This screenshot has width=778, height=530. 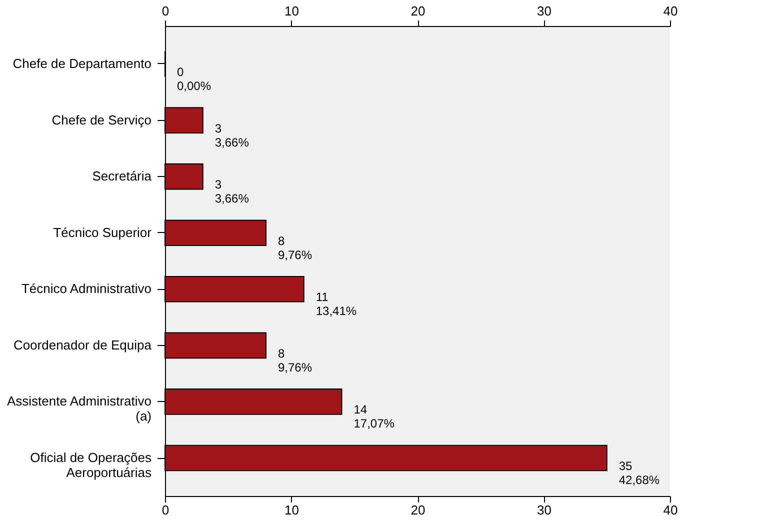 I want to click on x-tick-label: 20, so click(x=418, y=510).